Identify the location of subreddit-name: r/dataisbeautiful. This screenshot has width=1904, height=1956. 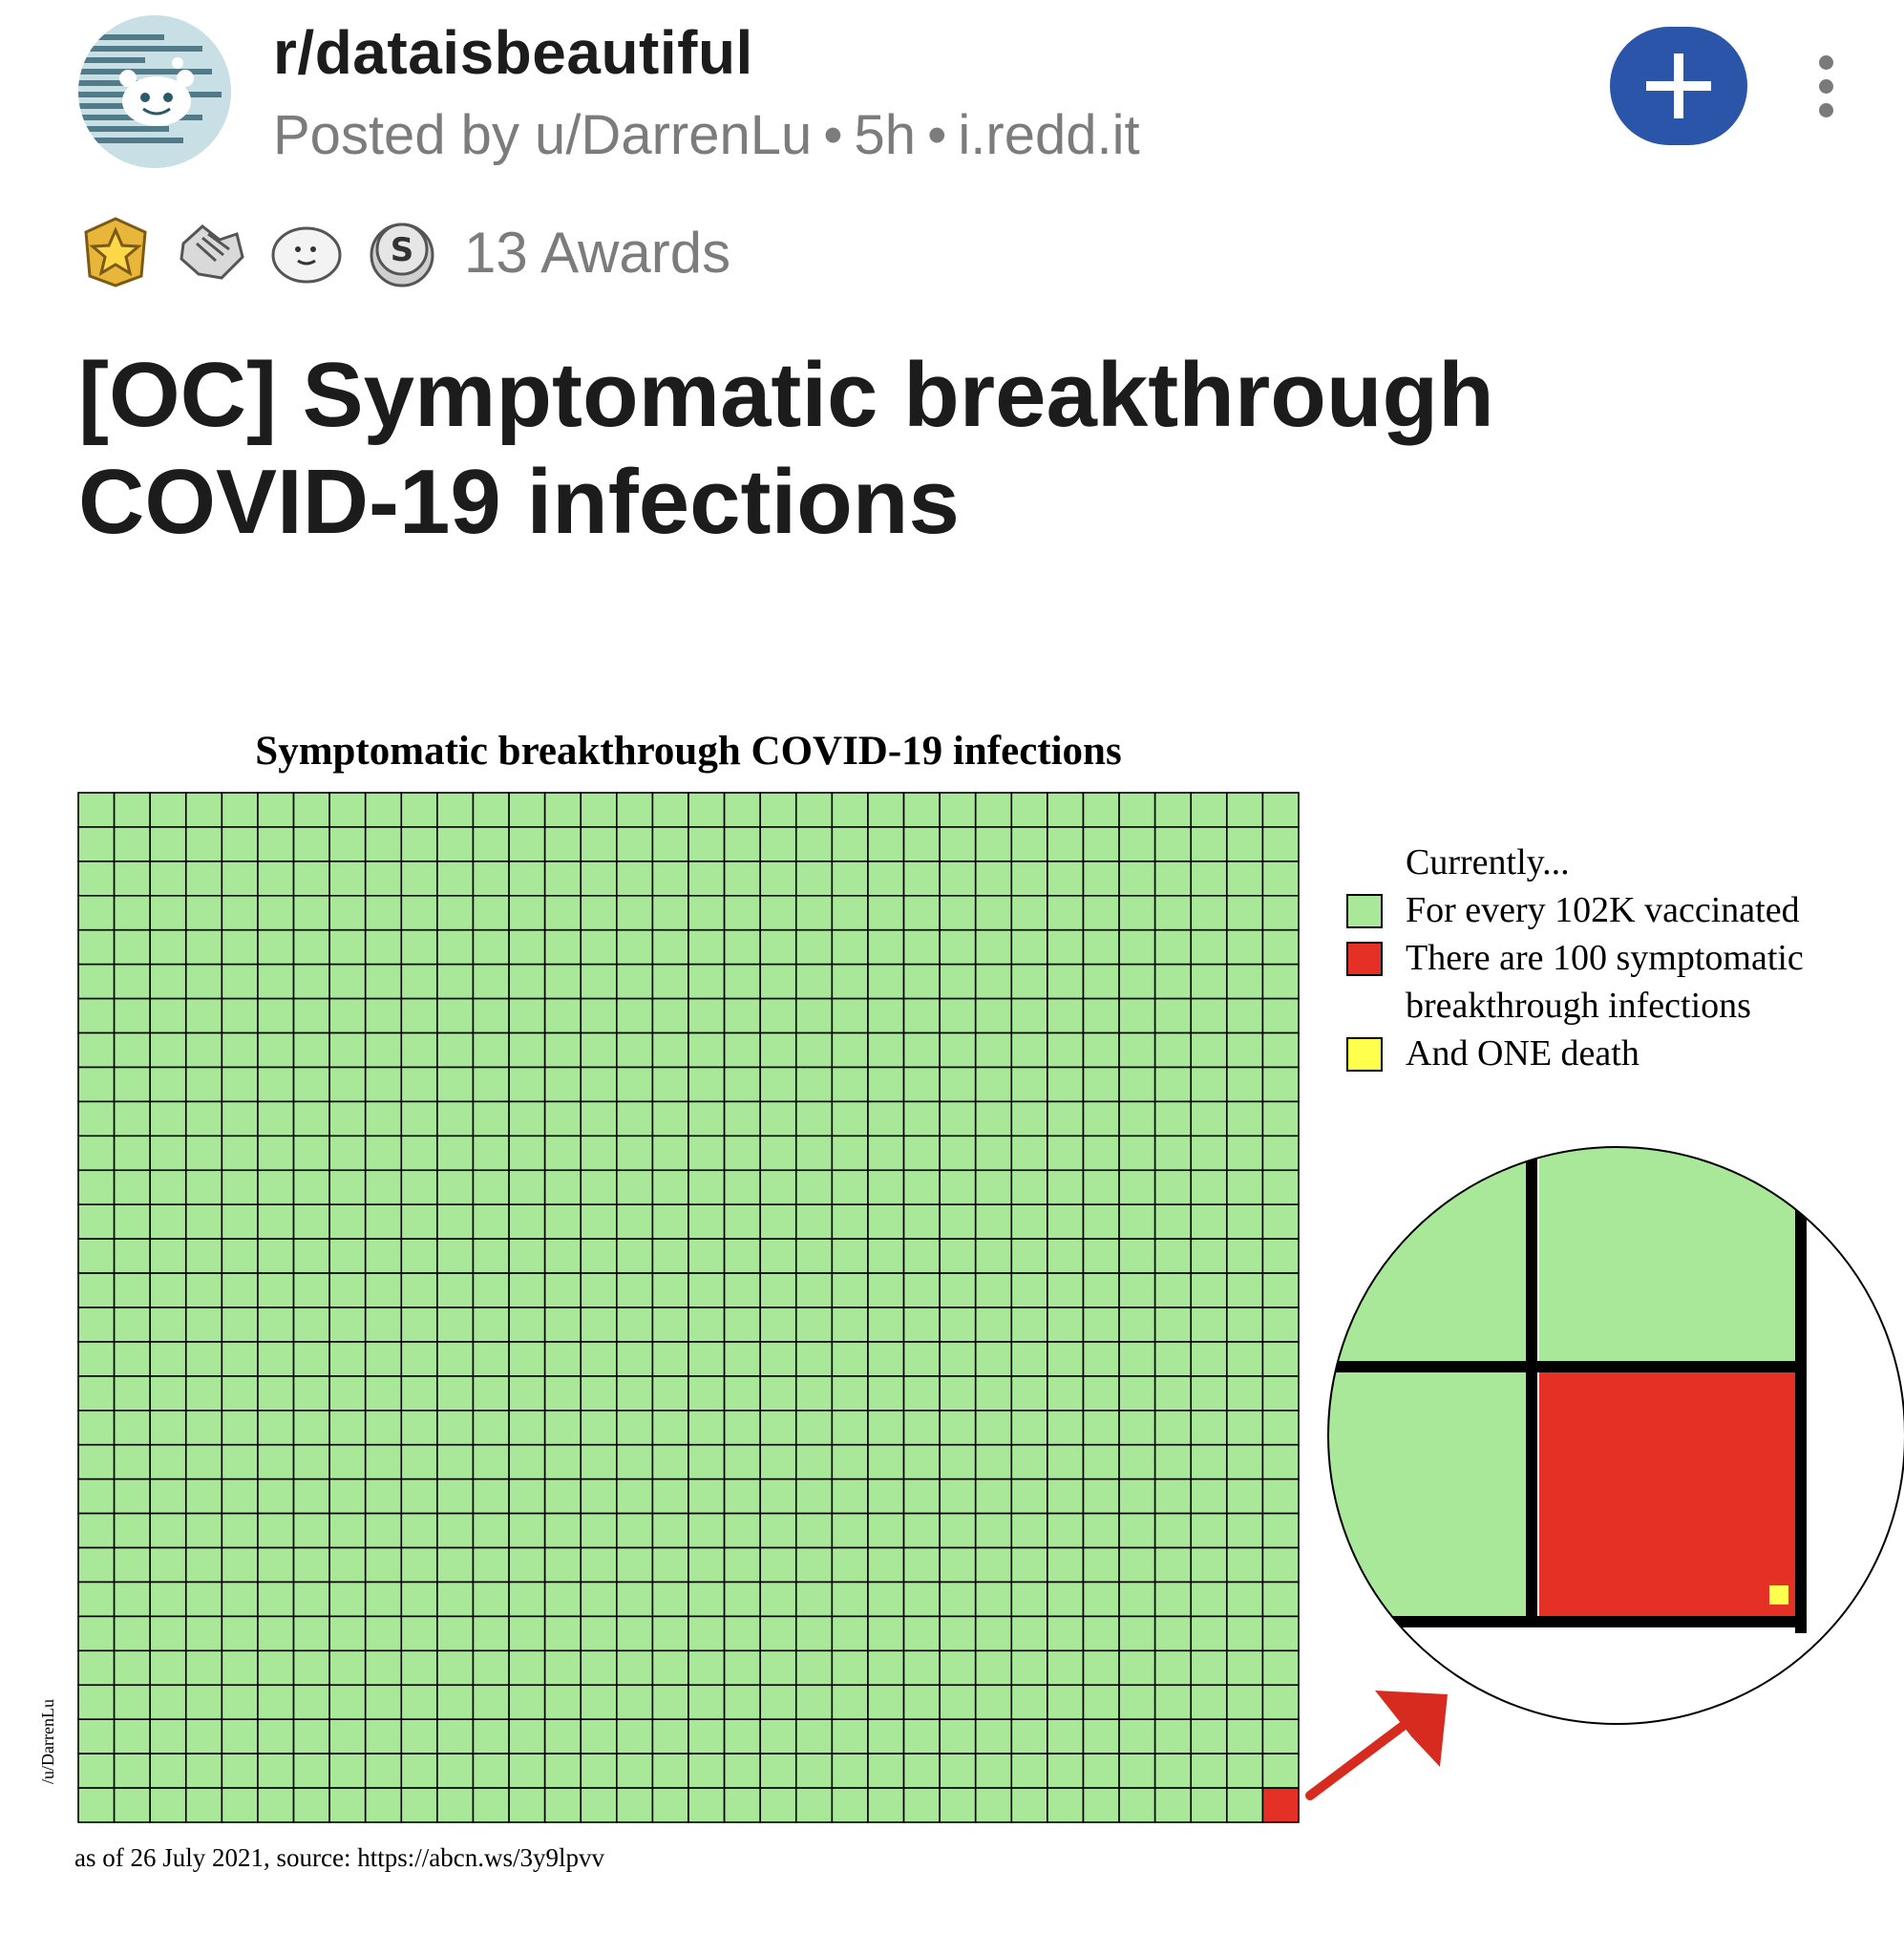
(513, 52).